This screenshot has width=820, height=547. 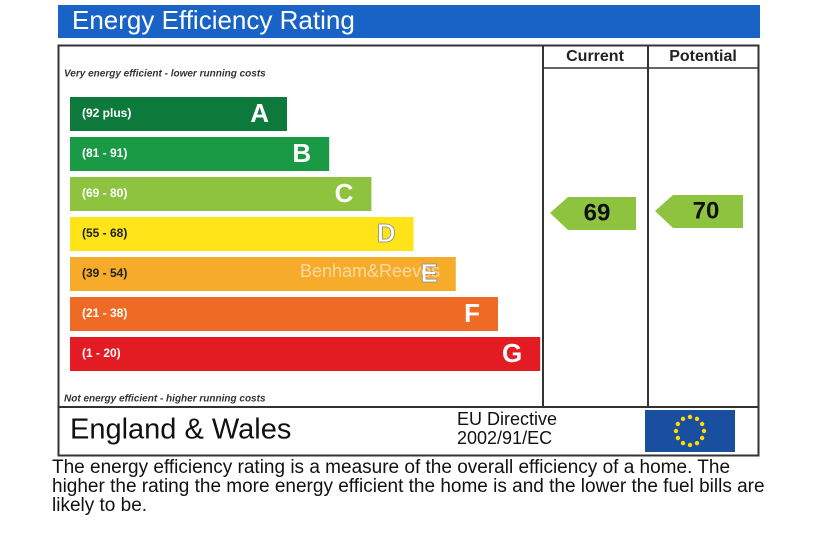 What do you see at coordinates (504, 438) in the screenshot?
I see `directive: 2002/91/EC` at bounding box center [504, 438].